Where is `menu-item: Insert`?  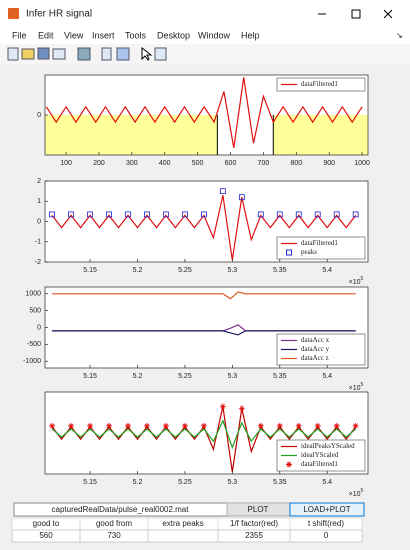
menu-item: Insert is located at coordinates (103, 35).